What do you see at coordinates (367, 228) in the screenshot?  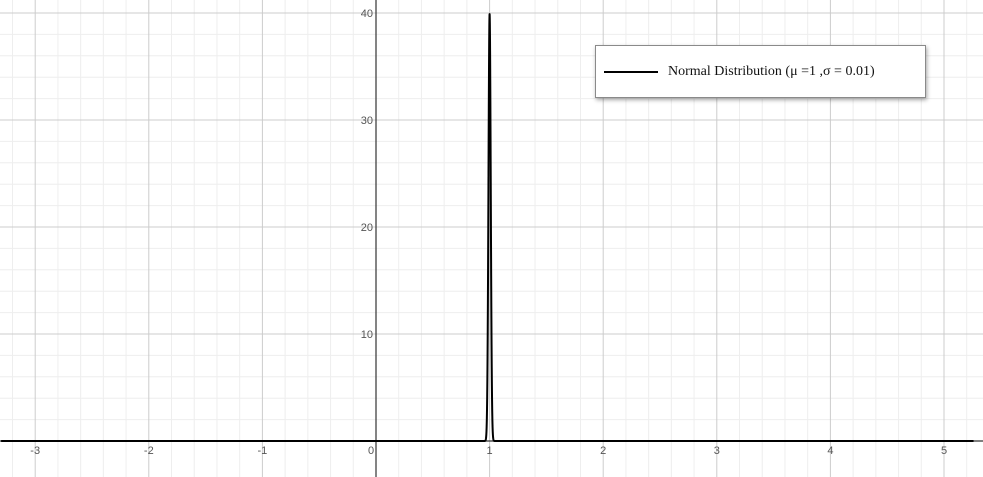 I see `y-tick-label: 20` at bounding box center [367, 228].